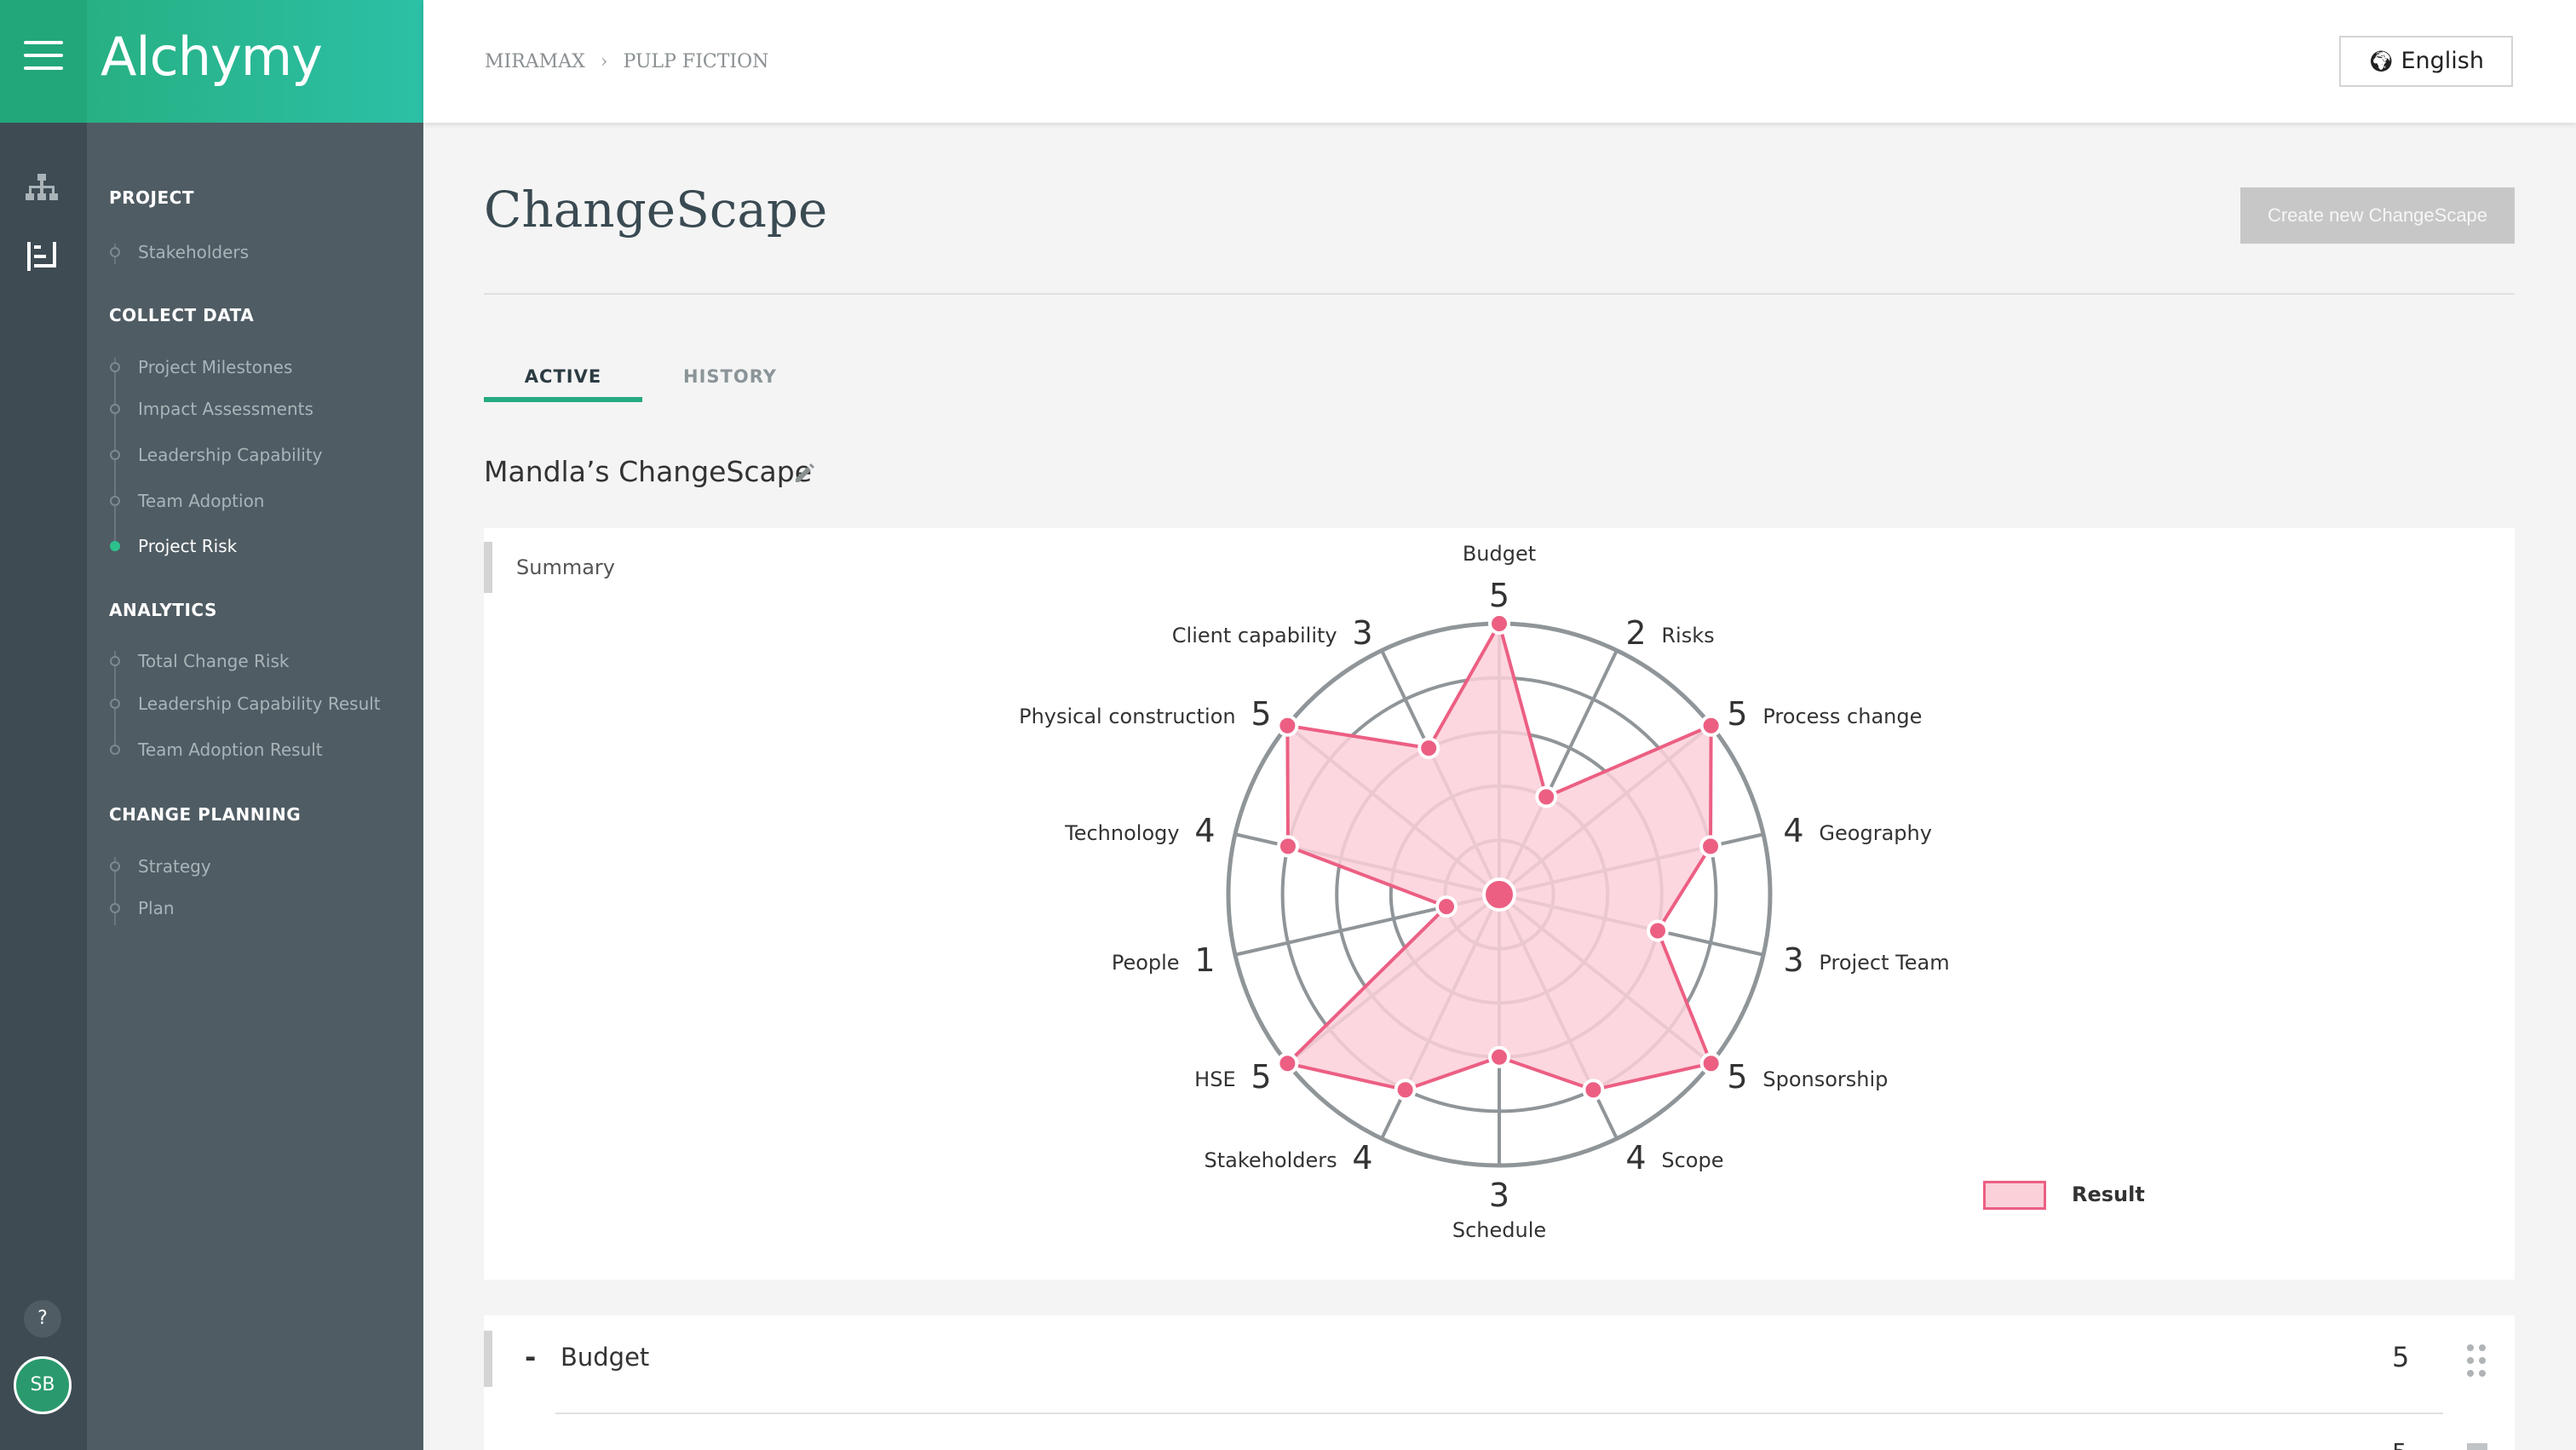  Describe the element at coordinates (212, 57) in the screenshot. I see `app-logo: Alchymy` at that location.